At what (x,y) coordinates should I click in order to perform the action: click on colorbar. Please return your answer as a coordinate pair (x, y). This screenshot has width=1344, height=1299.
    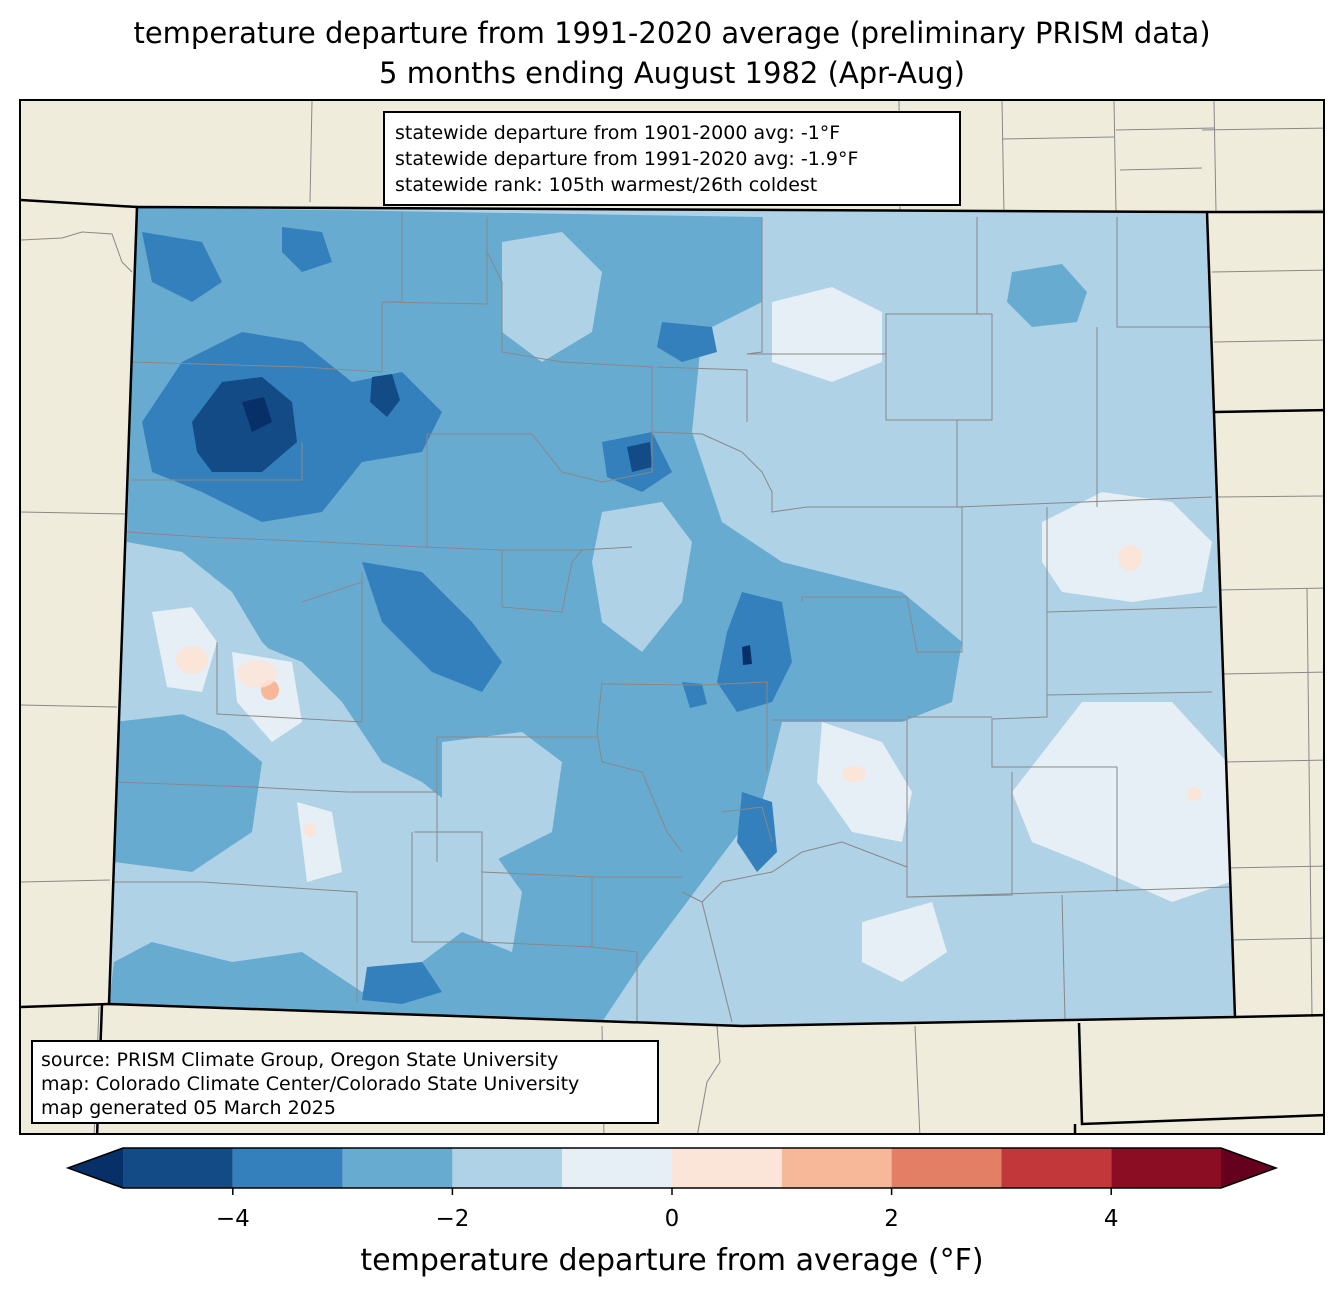
    Looking at the image, I should click on (672, 1171).